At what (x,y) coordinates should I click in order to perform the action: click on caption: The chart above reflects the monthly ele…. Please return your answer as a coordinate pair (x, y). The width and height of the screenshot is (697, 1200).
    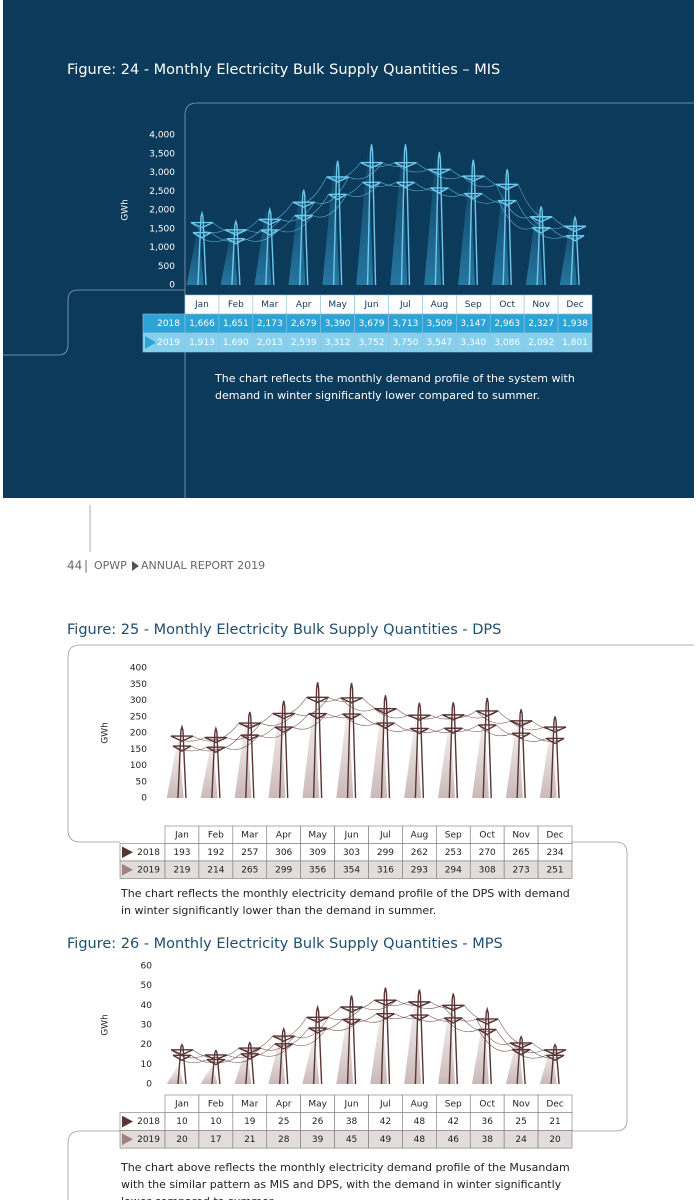
    Looking at the image, I should click on (345, 1180).